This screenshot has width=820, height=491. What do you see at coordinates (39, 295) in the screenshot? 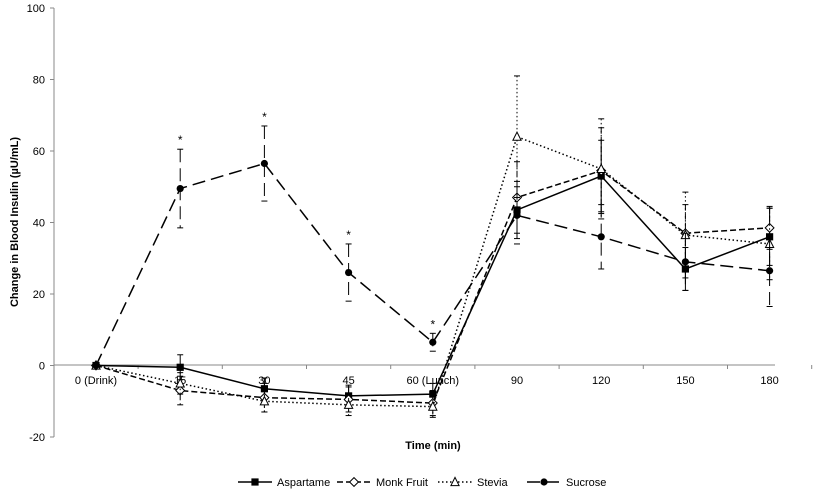
I see `y-tick-label: 20` at bounding box center [39, 295].